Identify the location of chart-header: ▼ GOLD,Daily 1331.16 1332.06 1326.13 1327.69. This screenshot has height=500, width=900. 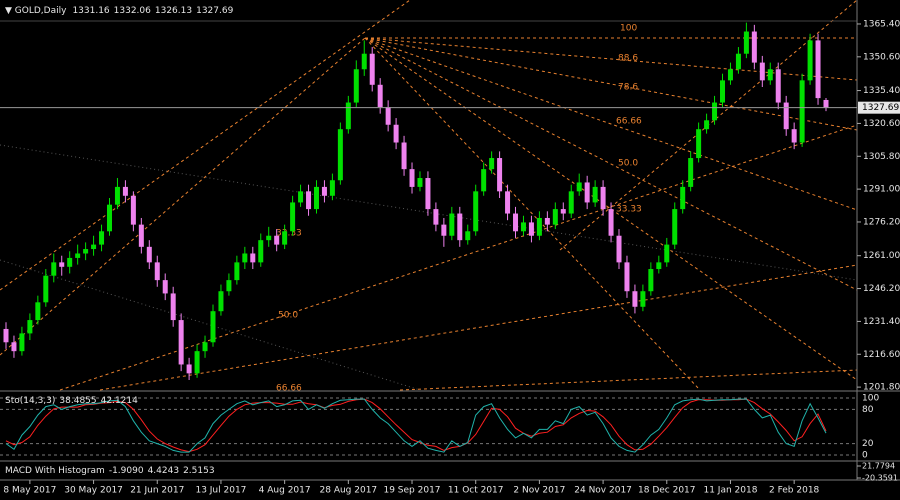
(119, 11).